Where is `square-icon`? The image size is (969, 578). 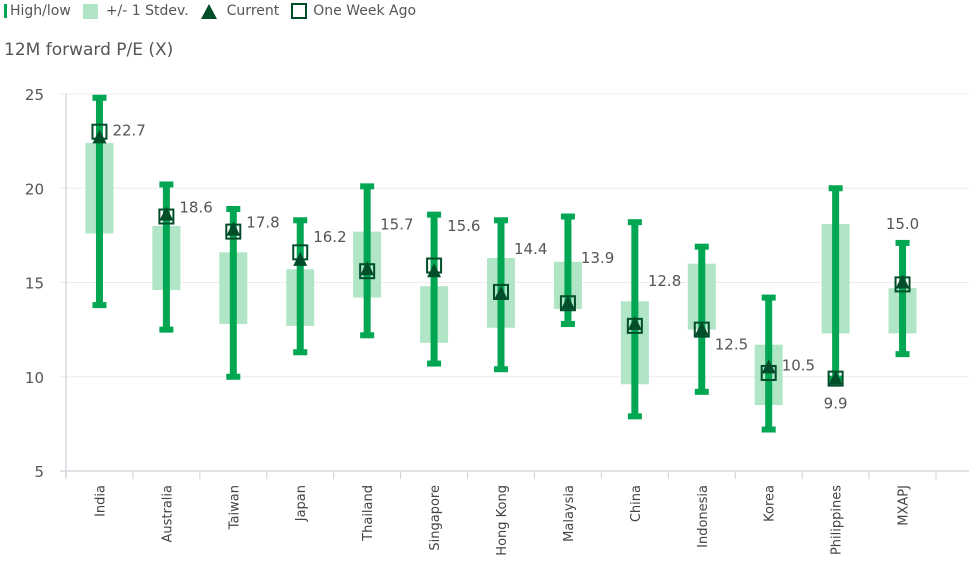
square-icon is located at coordinates (299, 11).